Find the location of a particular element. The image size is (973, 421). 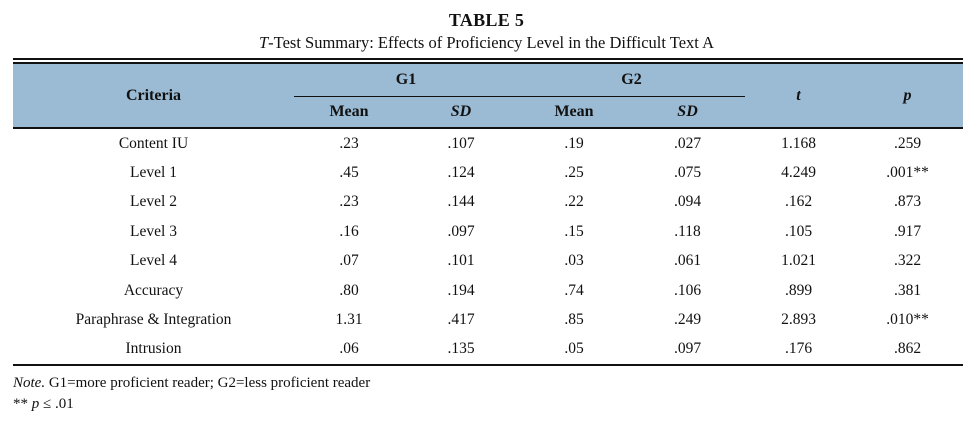

cell-g1-sd: .101 is located at coordinates (461, 261).